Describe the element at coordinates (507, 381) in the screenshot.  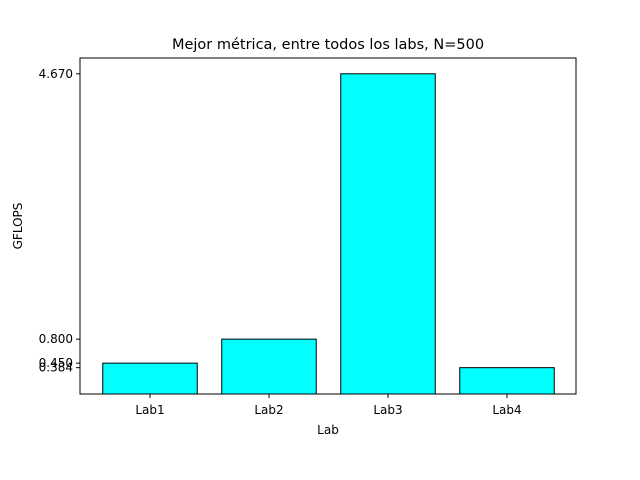
I see `bar-lab4` at that location.